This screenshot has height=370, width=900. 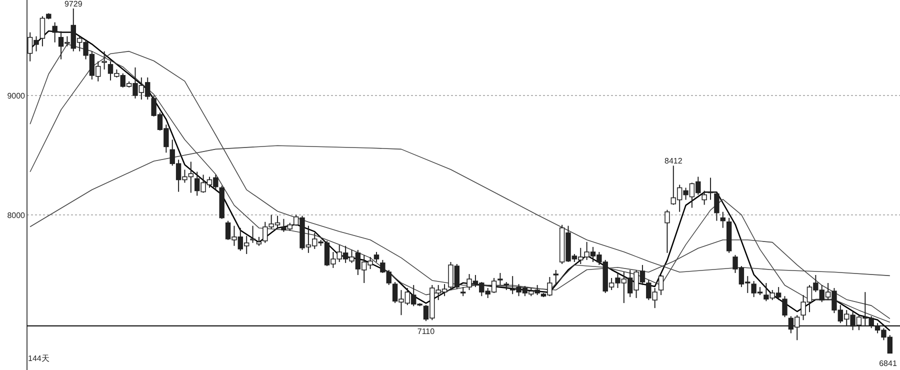 I want to click on annotation: 7110, so click(x=426, y=331).